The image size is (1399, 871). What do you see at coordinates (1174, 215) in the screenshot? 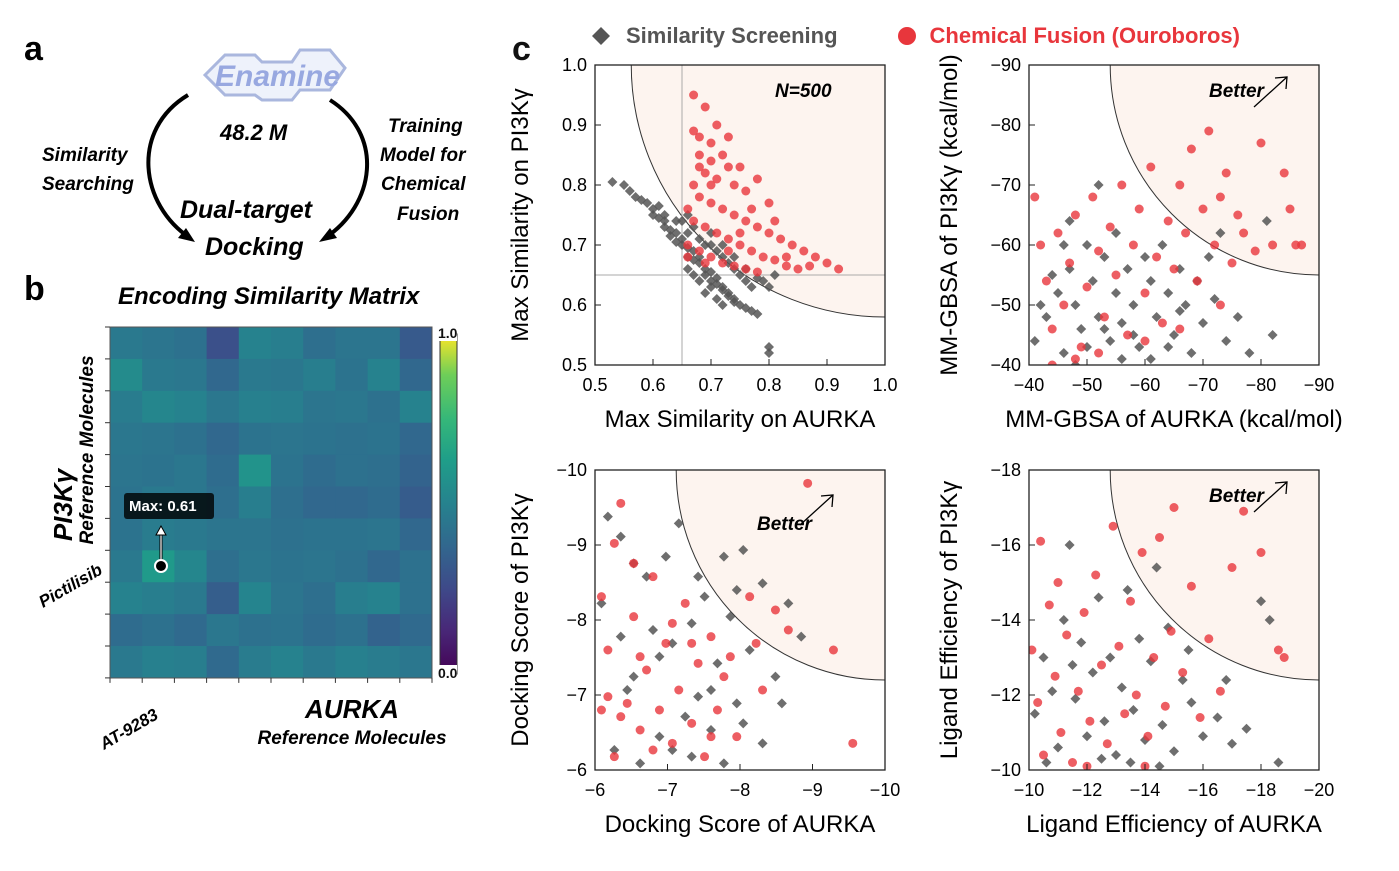
I see `plot-area` at bounding box center [1174, 215].